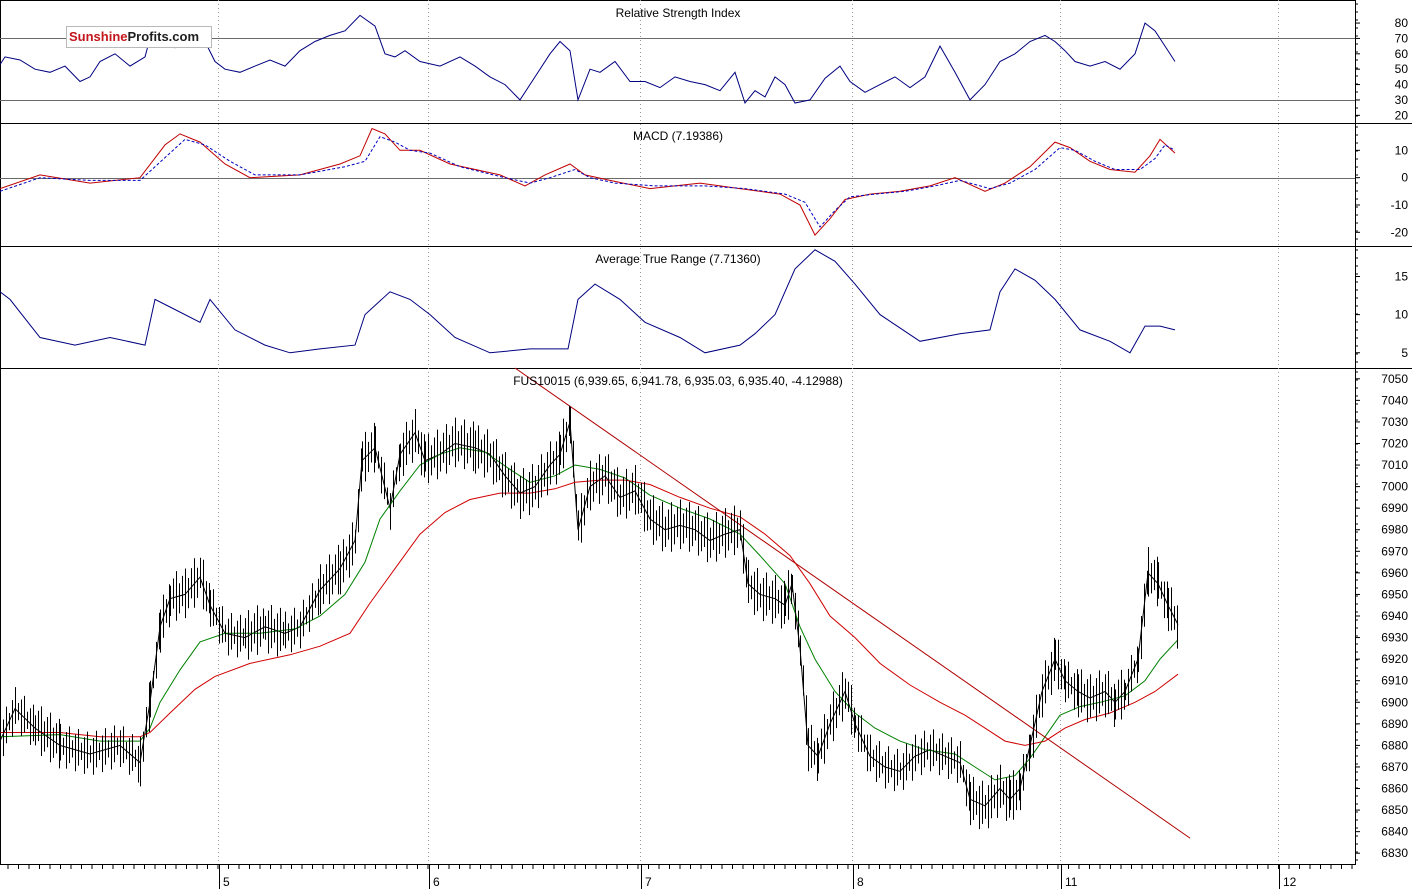  I want to click on logo-part-2: Profits.com, so click(163, 36).